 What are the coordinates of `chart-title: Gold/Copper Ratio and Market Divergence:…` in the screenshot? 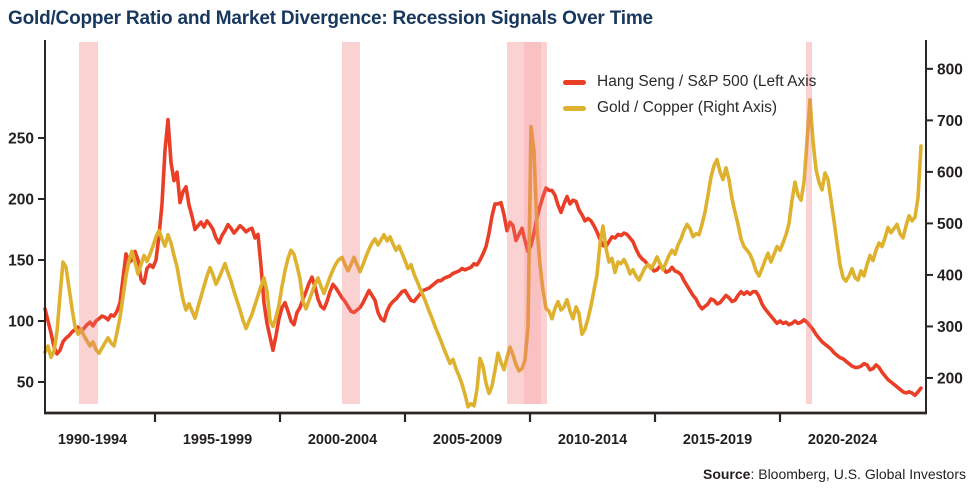 It's located at (330, 18).